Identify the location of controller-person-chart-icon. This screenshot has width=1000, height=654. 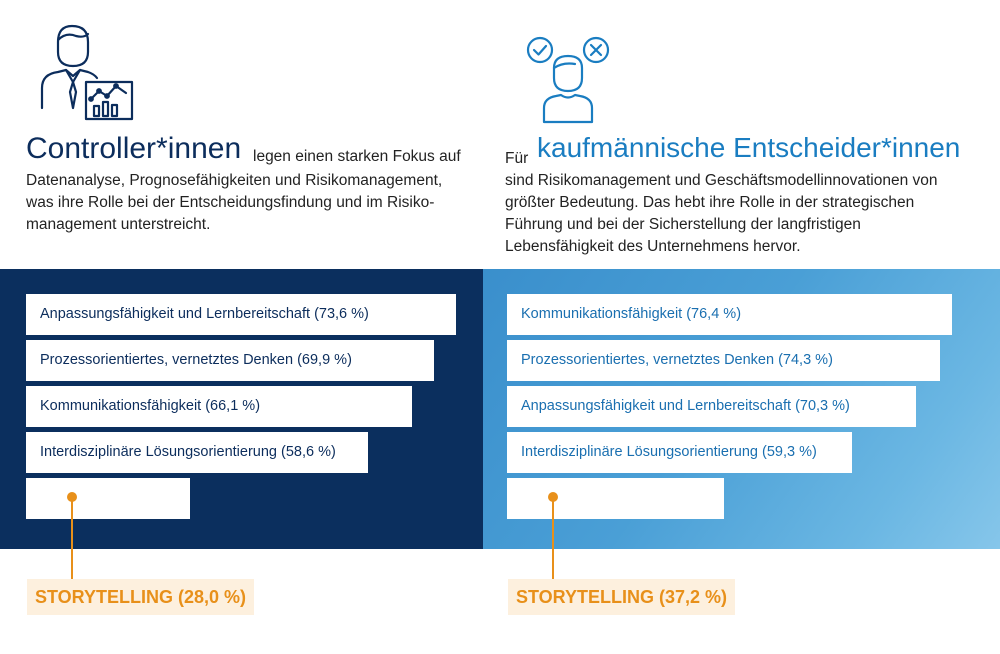
(87, 72).